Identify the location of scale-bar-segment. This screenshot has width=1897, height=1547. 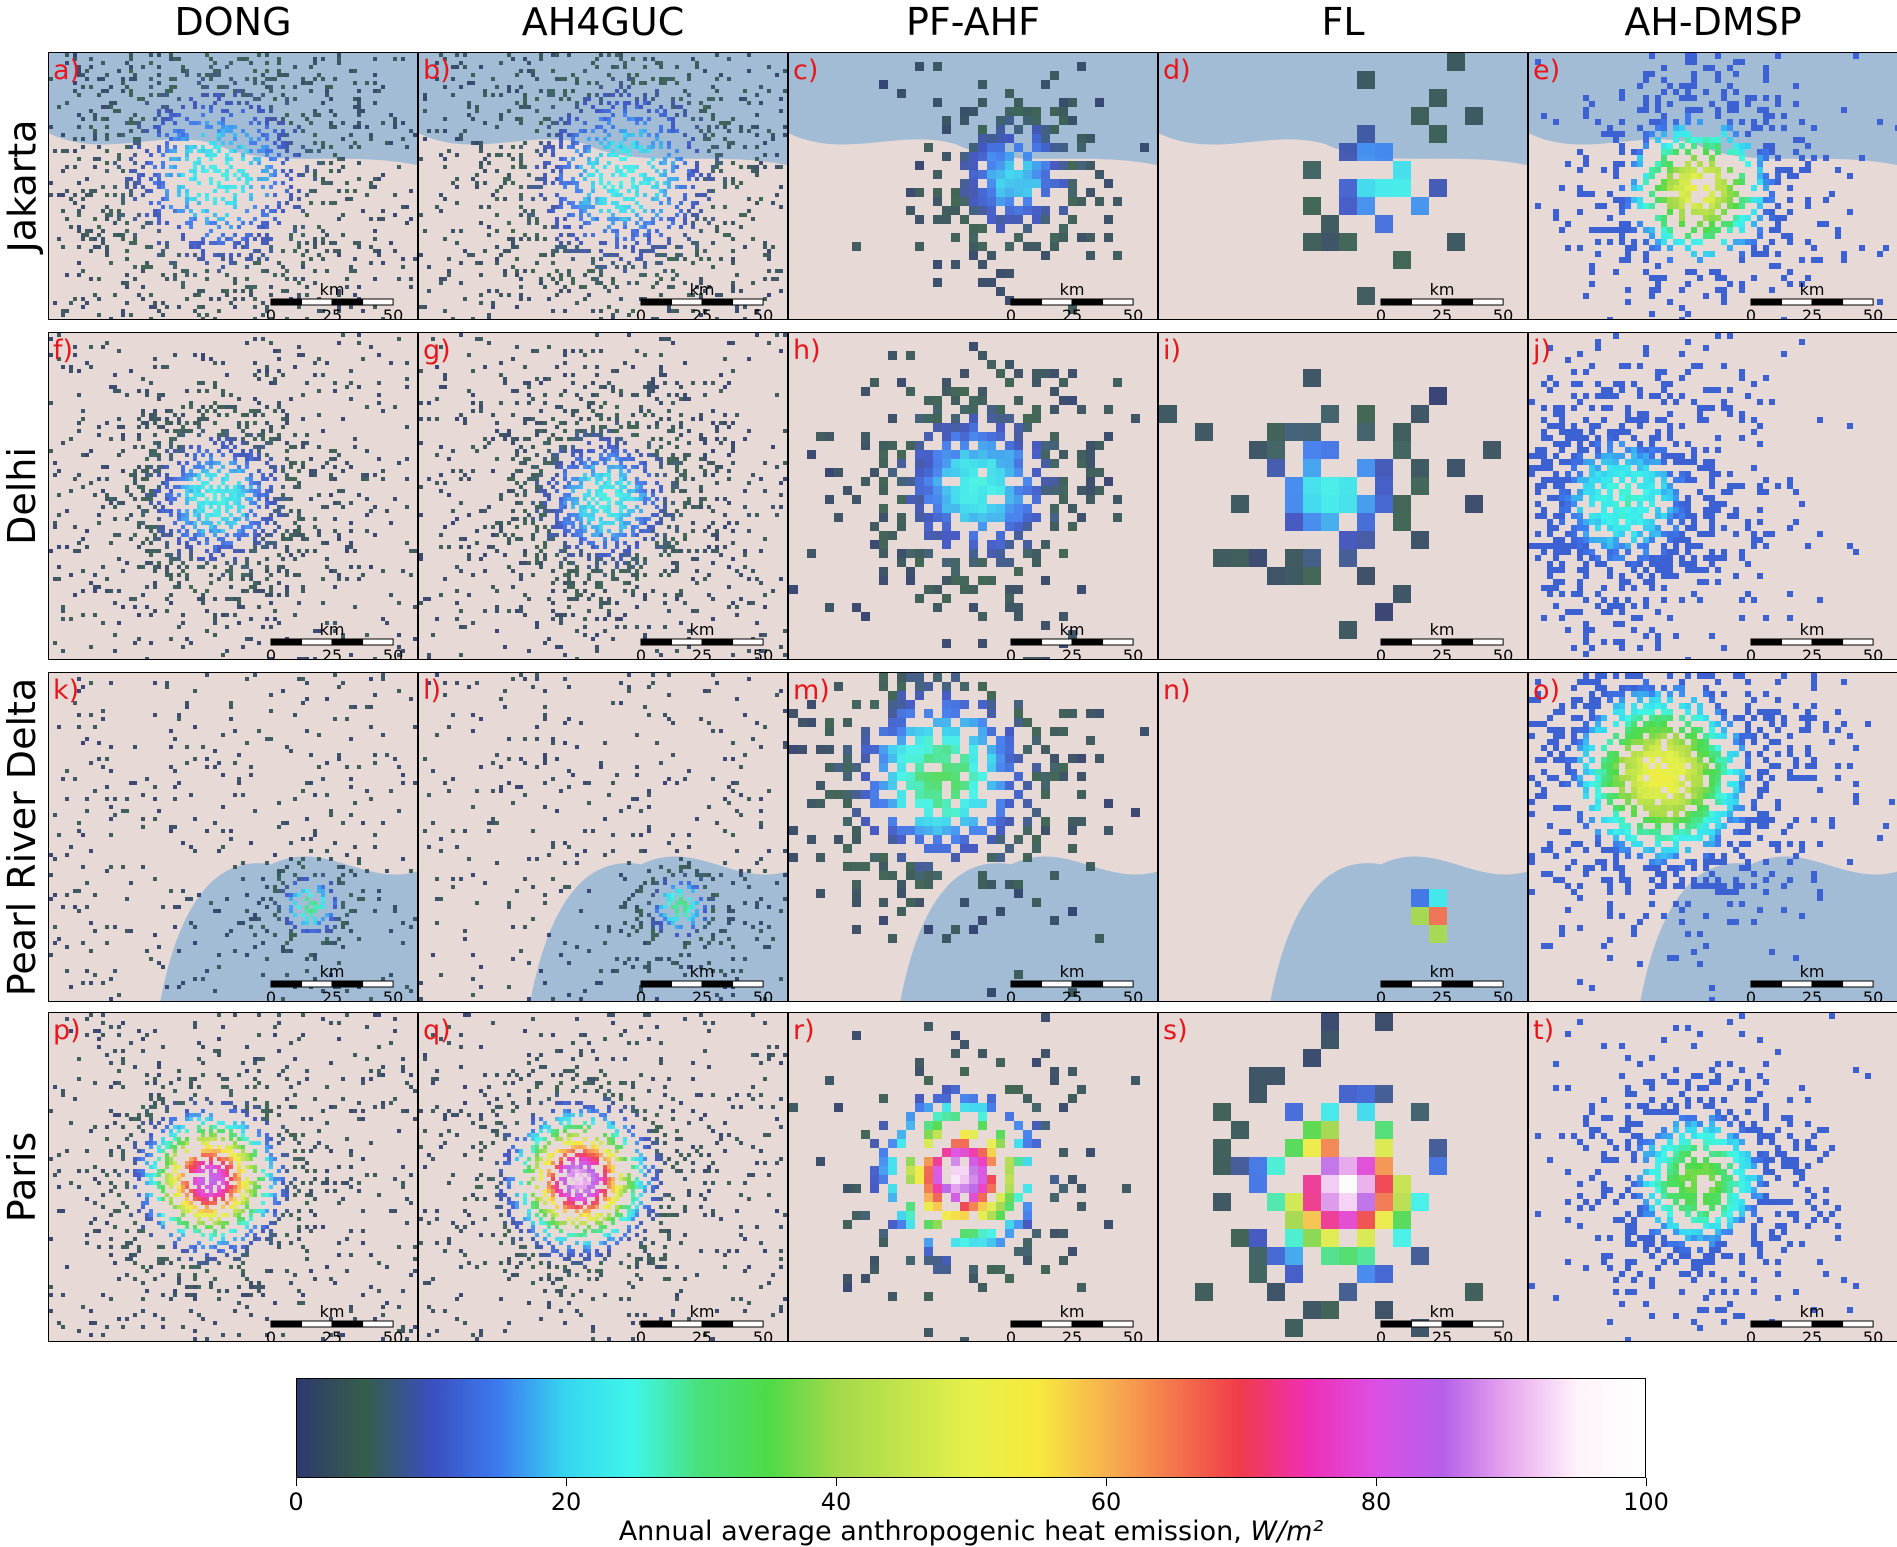
(1488, 302).